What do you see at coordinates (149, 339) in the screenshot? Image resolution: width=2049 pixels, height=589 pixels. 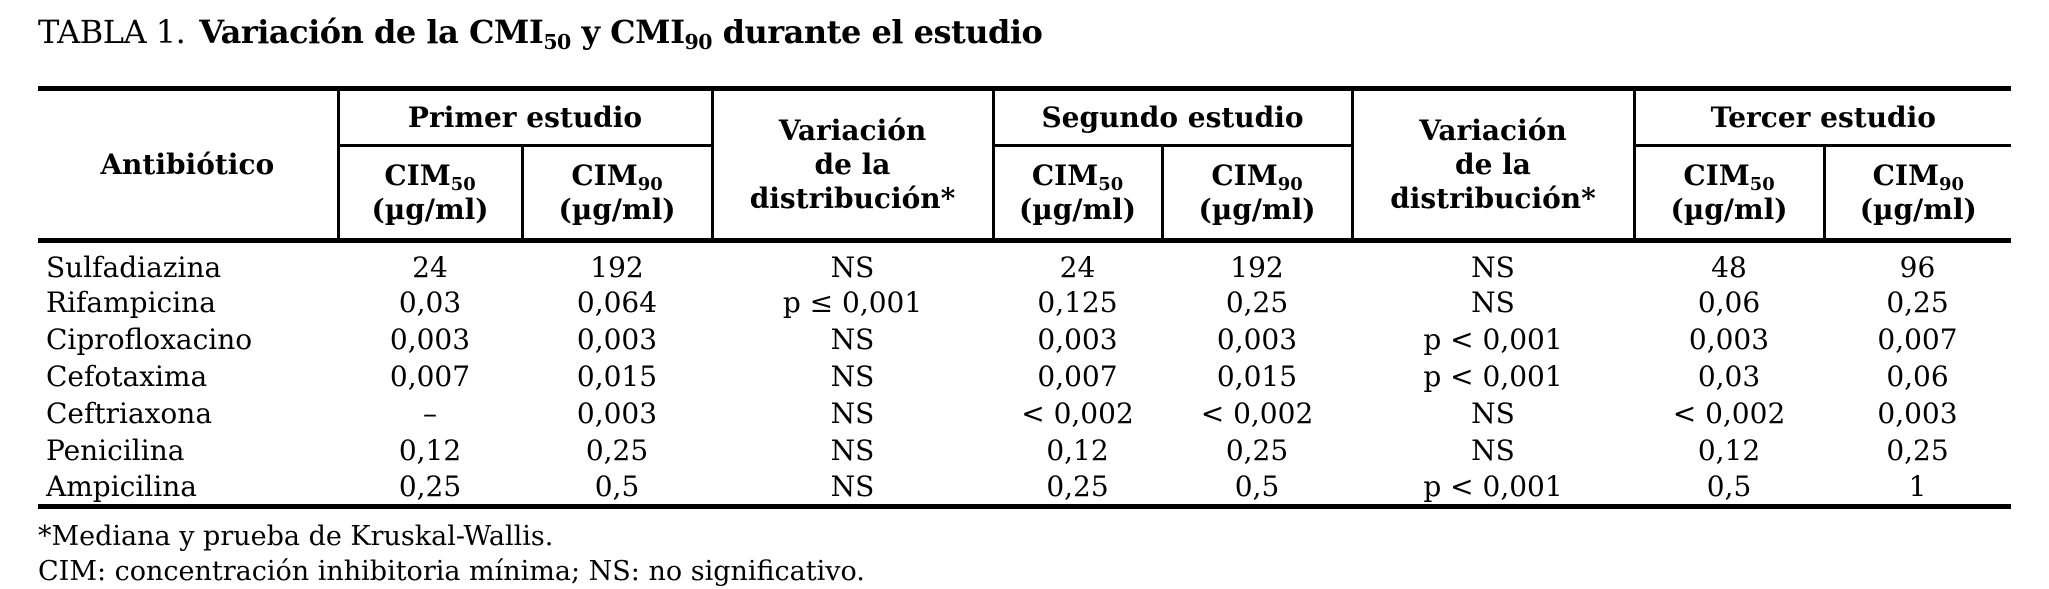 I see `antibiotic-name: Ciprofloxacino` at bounding box center [149, 339].